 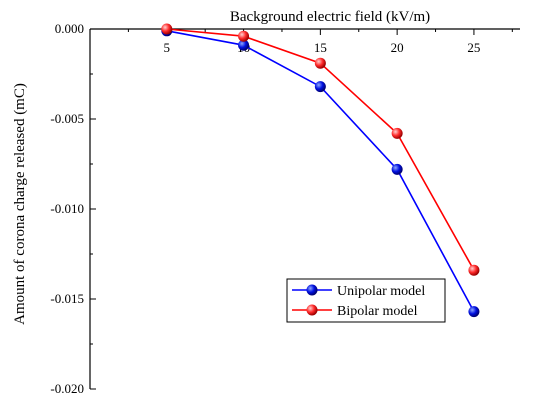 I want to click on y-tick-label: -0.010, so click(x=67, y=208).